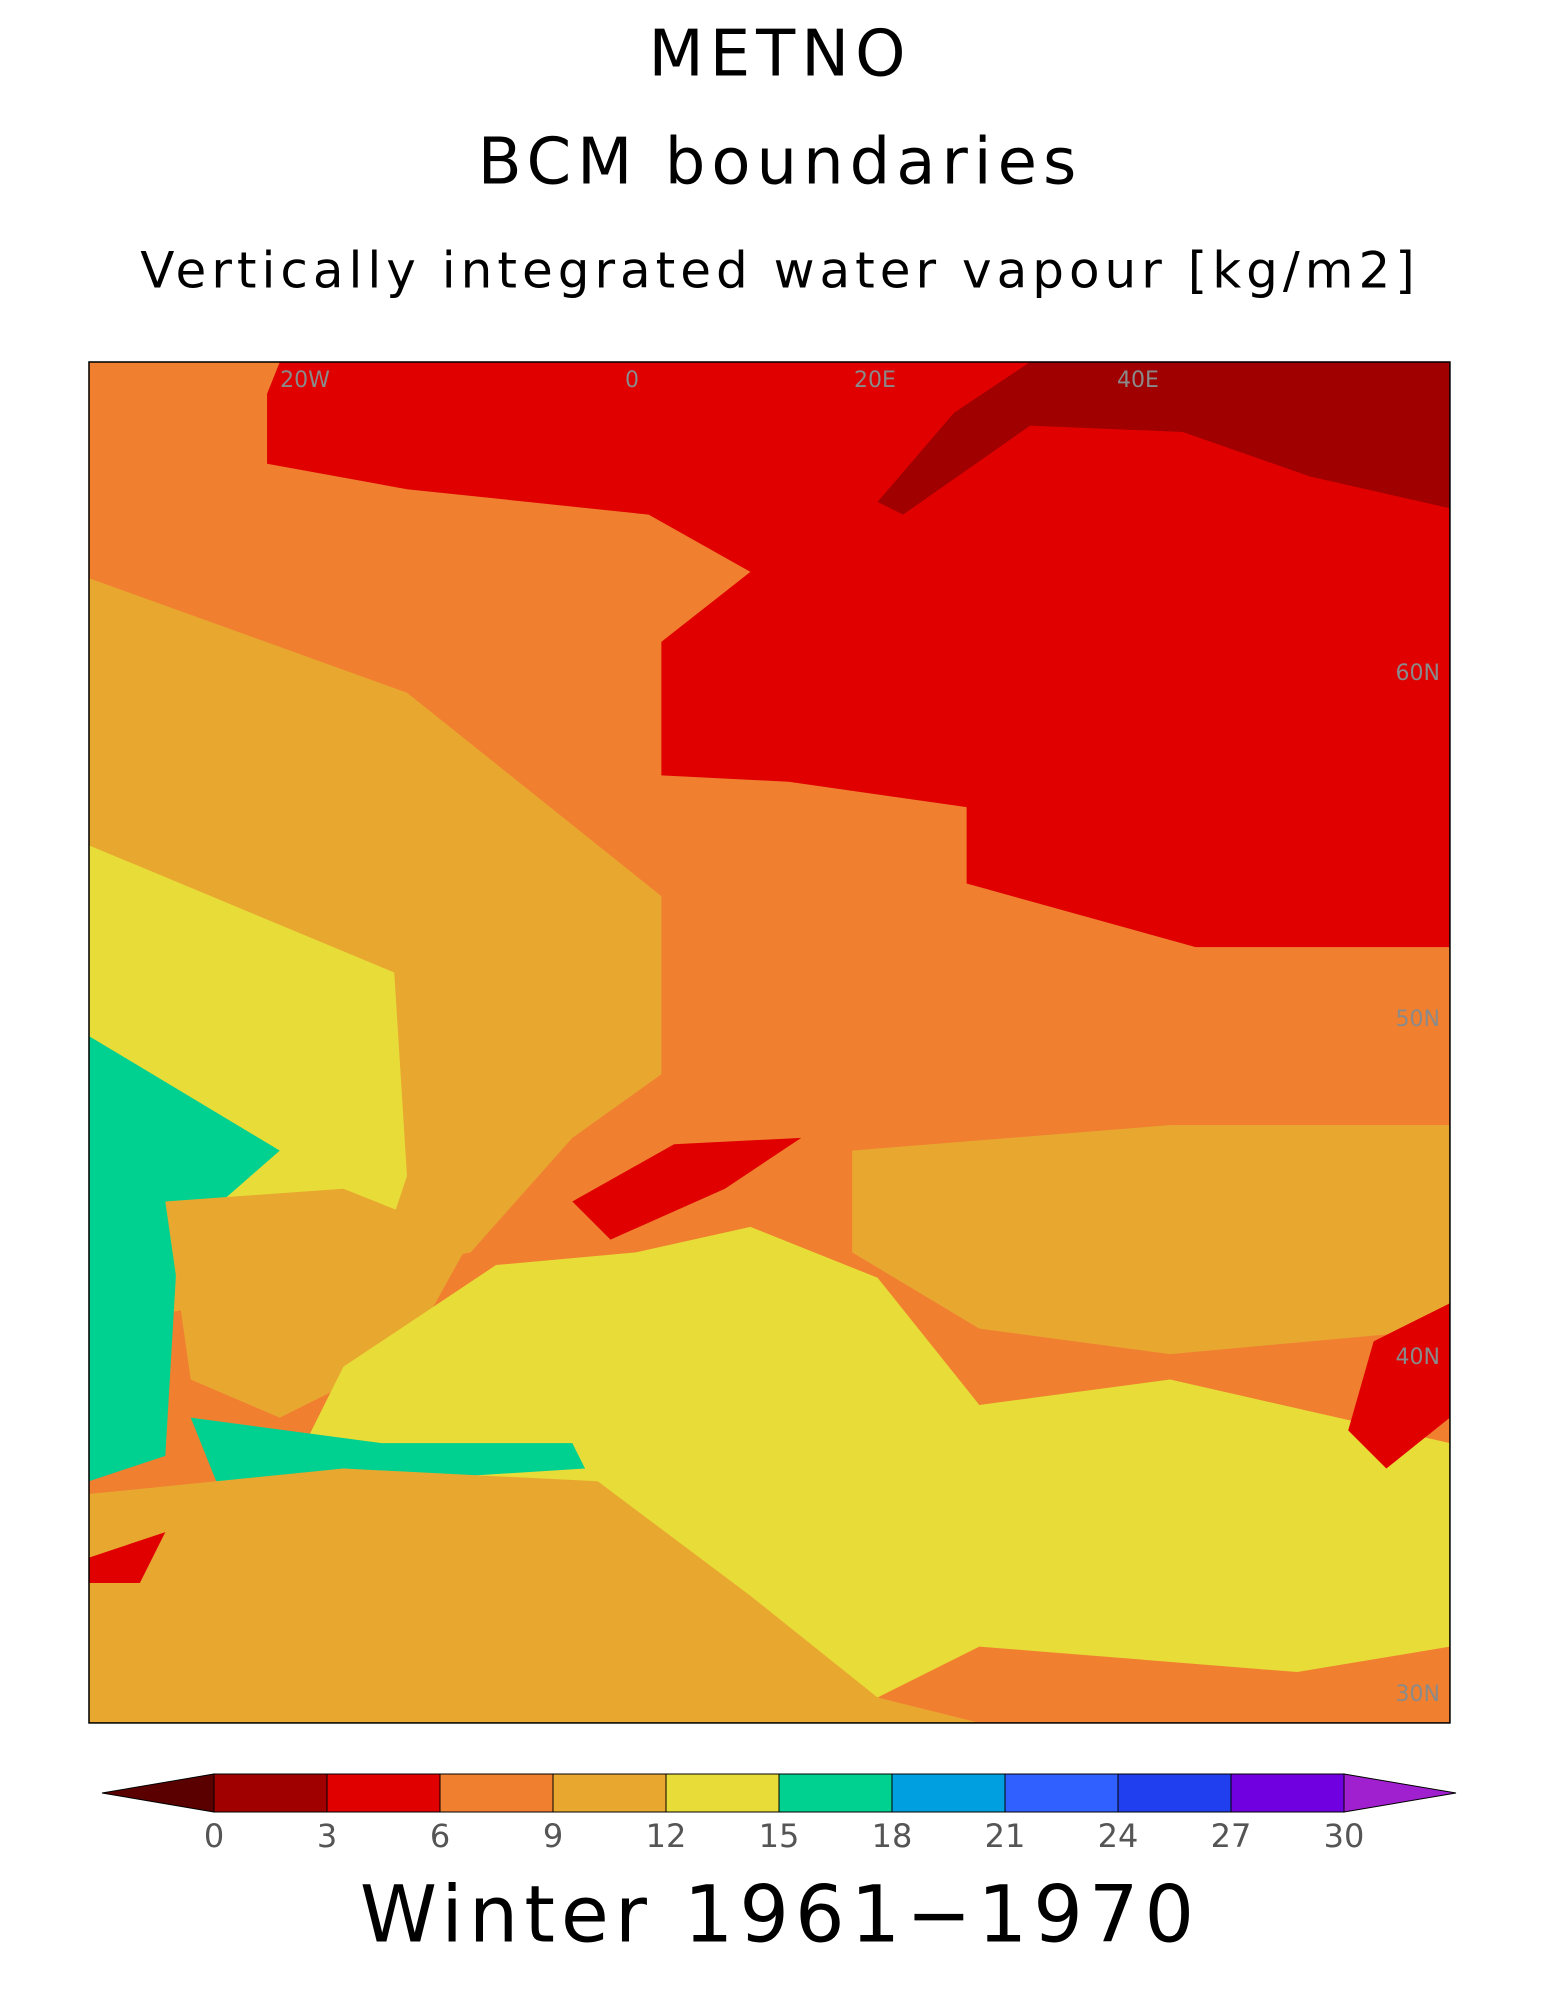 The height and width of the screenshot is (2000, 1545). What do you see at coordinates (1005, 1836) in the screenshot?
I see `colorbar-tick-label: 21` at bounding box center [1005, 1836].